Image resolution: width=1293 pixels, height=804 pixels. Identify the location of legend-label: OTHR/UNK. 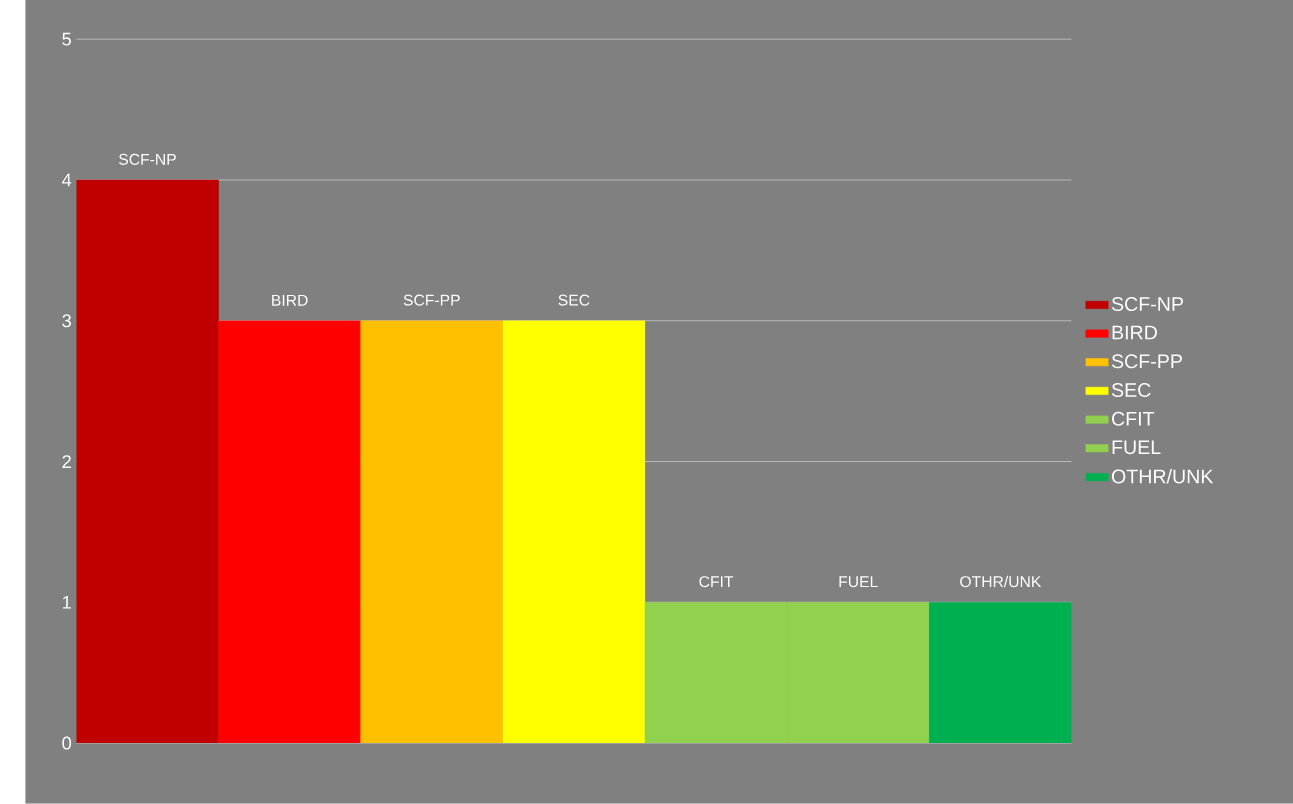
(1162, 476).